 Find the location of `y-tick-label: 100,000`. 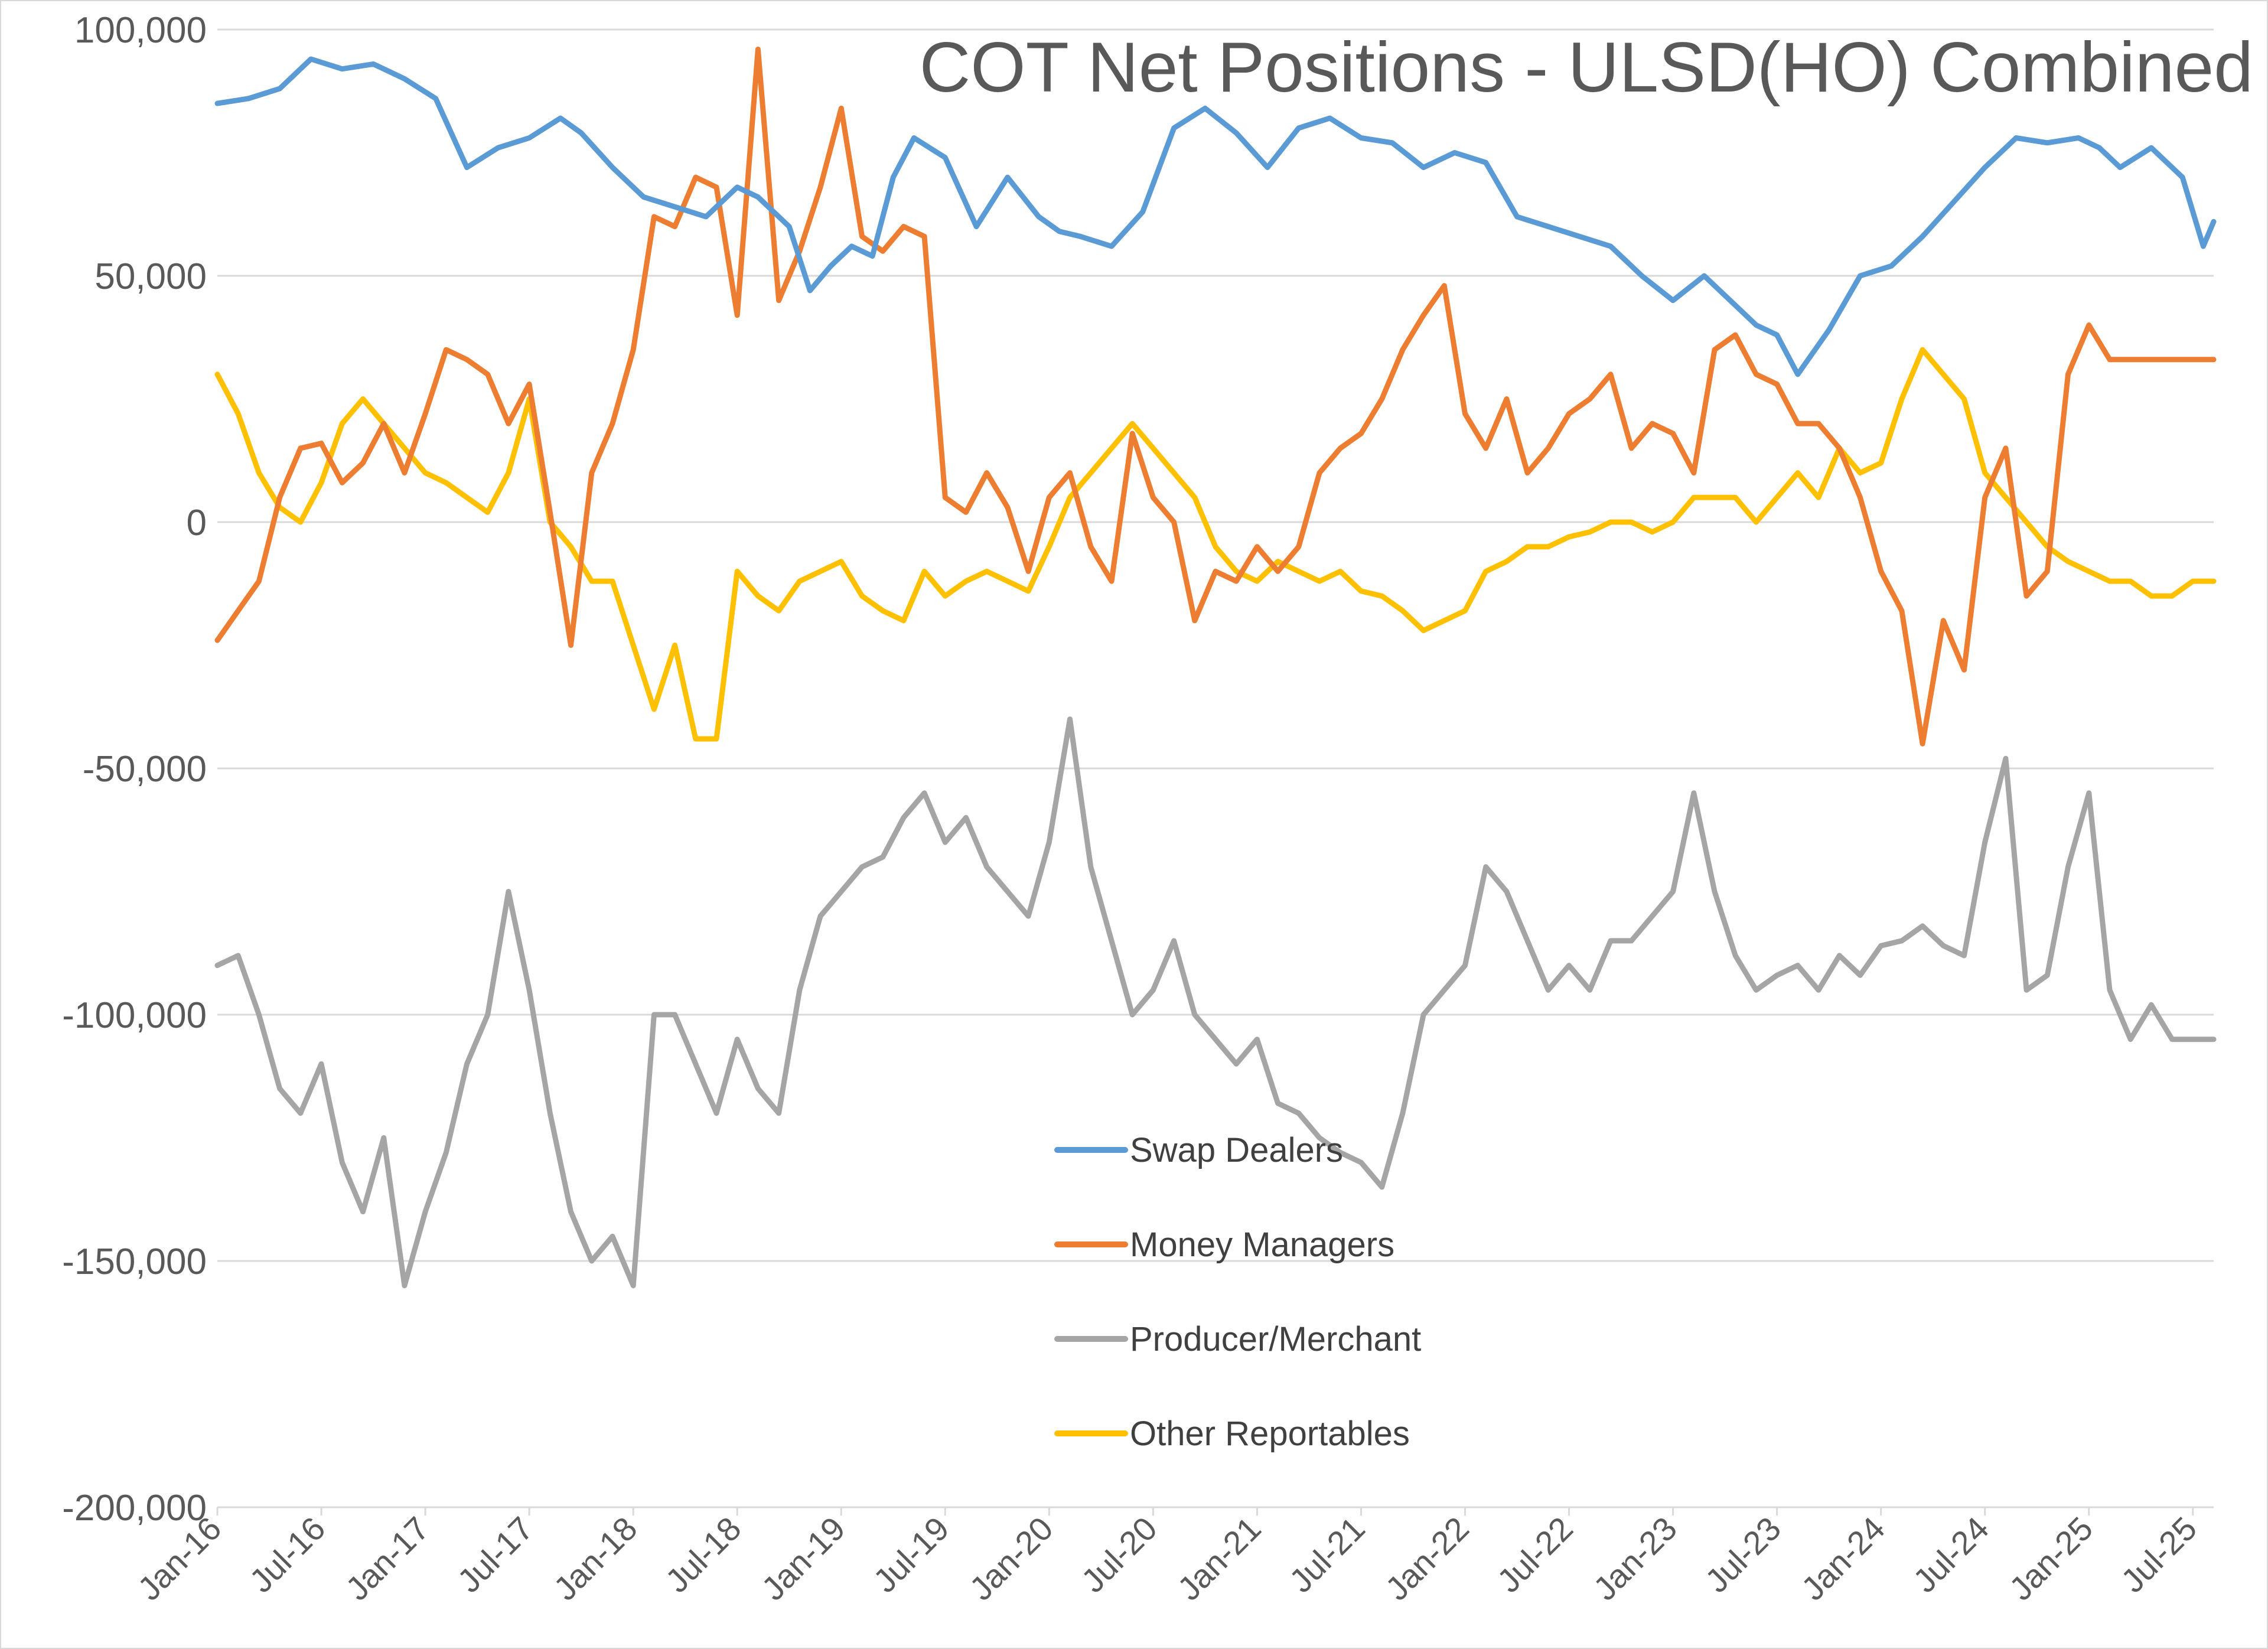

y-tick-label: 100,000 is located at coordinates (140, 30).